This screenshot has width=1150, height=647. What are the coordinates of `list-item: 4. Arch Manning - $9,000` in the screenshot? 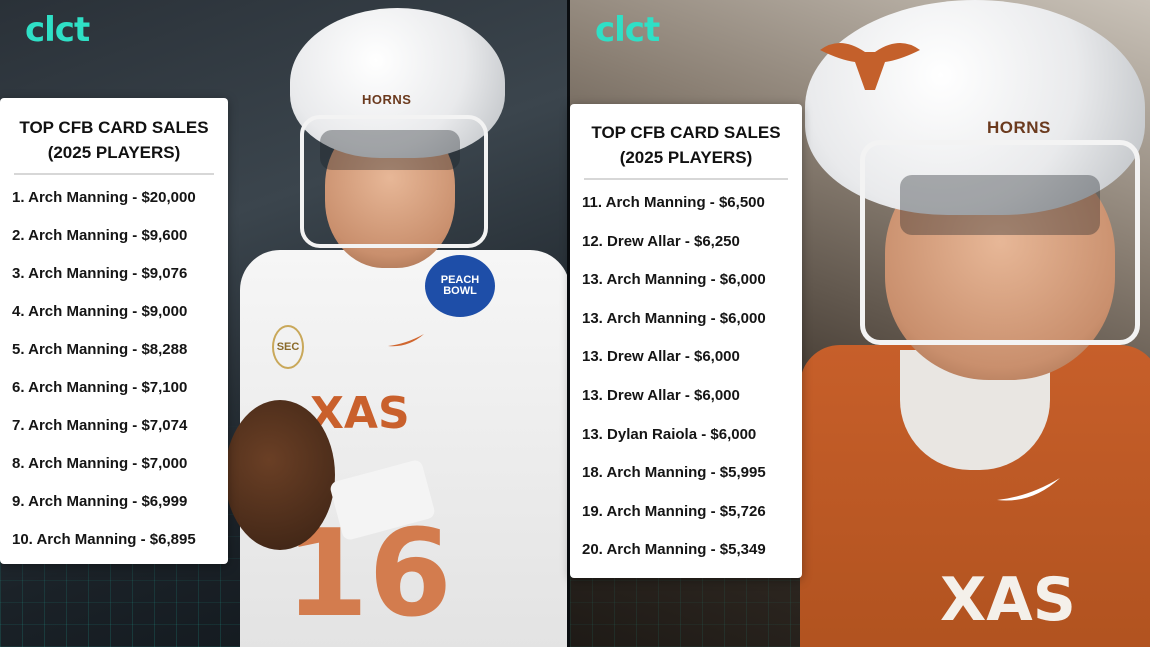 It's located at (100, 311).